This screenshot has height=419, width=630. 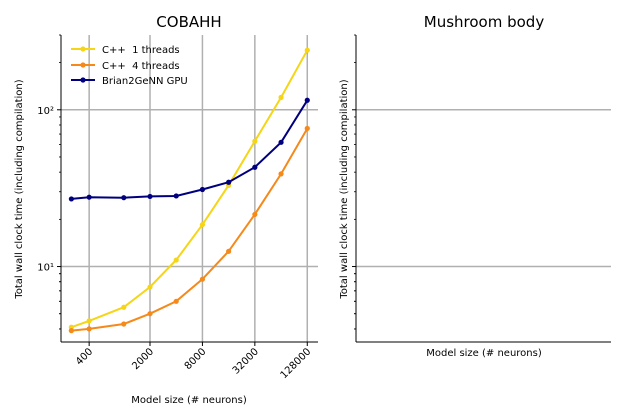 What do you see at coordinates (45, 268) in the screenshot?
I see `y-tick-label: 10¹` at bounding box center [45, 268].